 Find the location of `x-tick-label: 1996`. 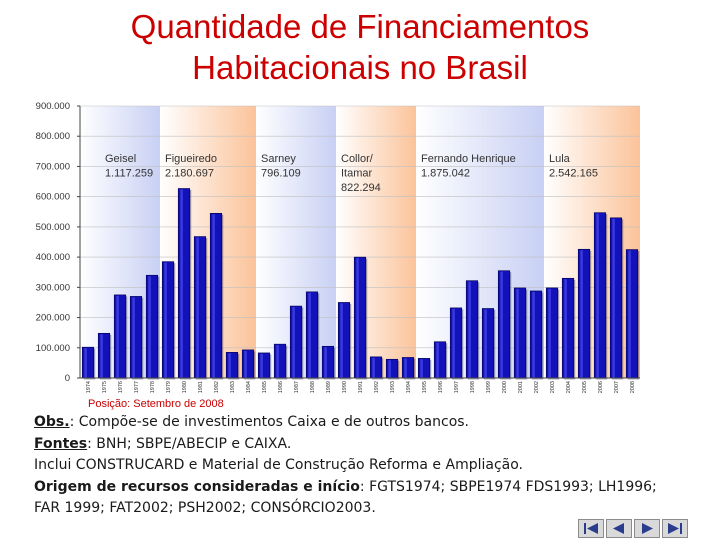

x-tick-label: 1996 is located at coordinates (441, 387).